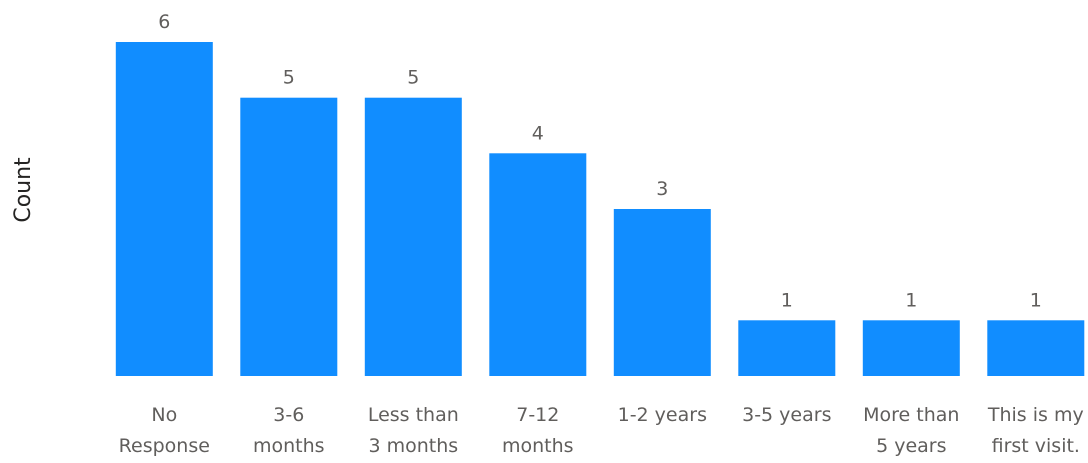  What do you see at coordinates (413, 446) in the screenshot?
I see `category-label-line: 3 months` at bounding box center [413, 446].